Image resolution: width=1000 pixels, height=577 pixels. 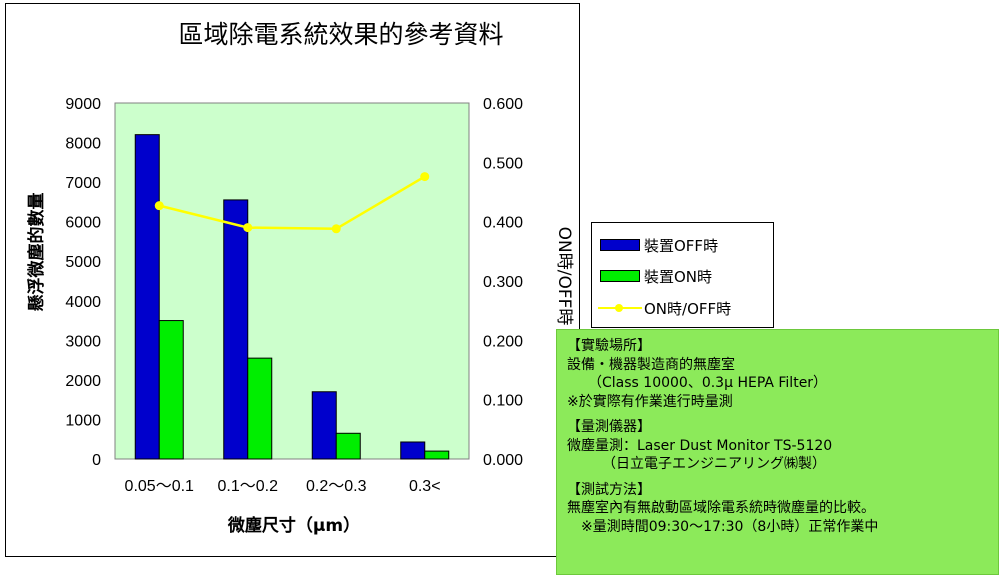 I want to click on legend-label-on: 裝置ON時, so click(x=678, y=276).